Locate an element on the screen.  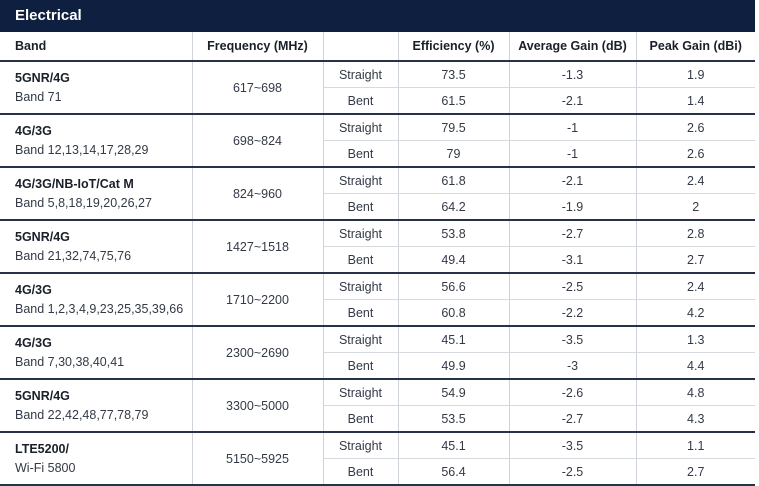
table-row: Bent 53.5 -2.7 4.3 is located at coordinates (377, 419).